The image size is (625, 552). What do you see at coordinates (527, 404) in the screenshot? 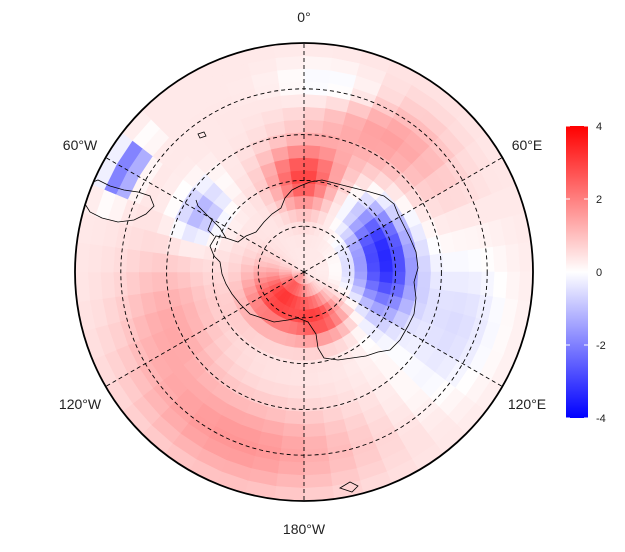
I see `lon-label-120e: 120°E` at bounding box center [527, 404].